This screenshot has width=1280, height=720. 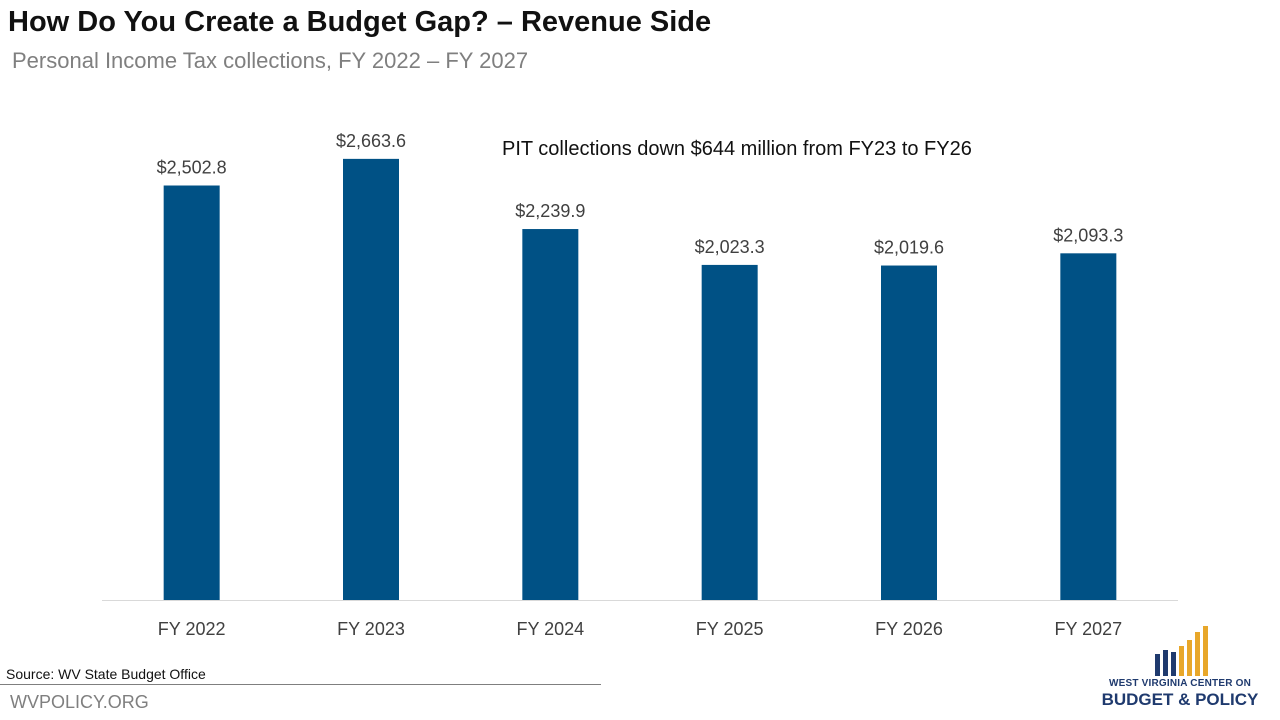 What do you see at coordinates (192, 168) in the screenshot?
I see `data-label: $2,502.8` at bounding box center [192, 168].